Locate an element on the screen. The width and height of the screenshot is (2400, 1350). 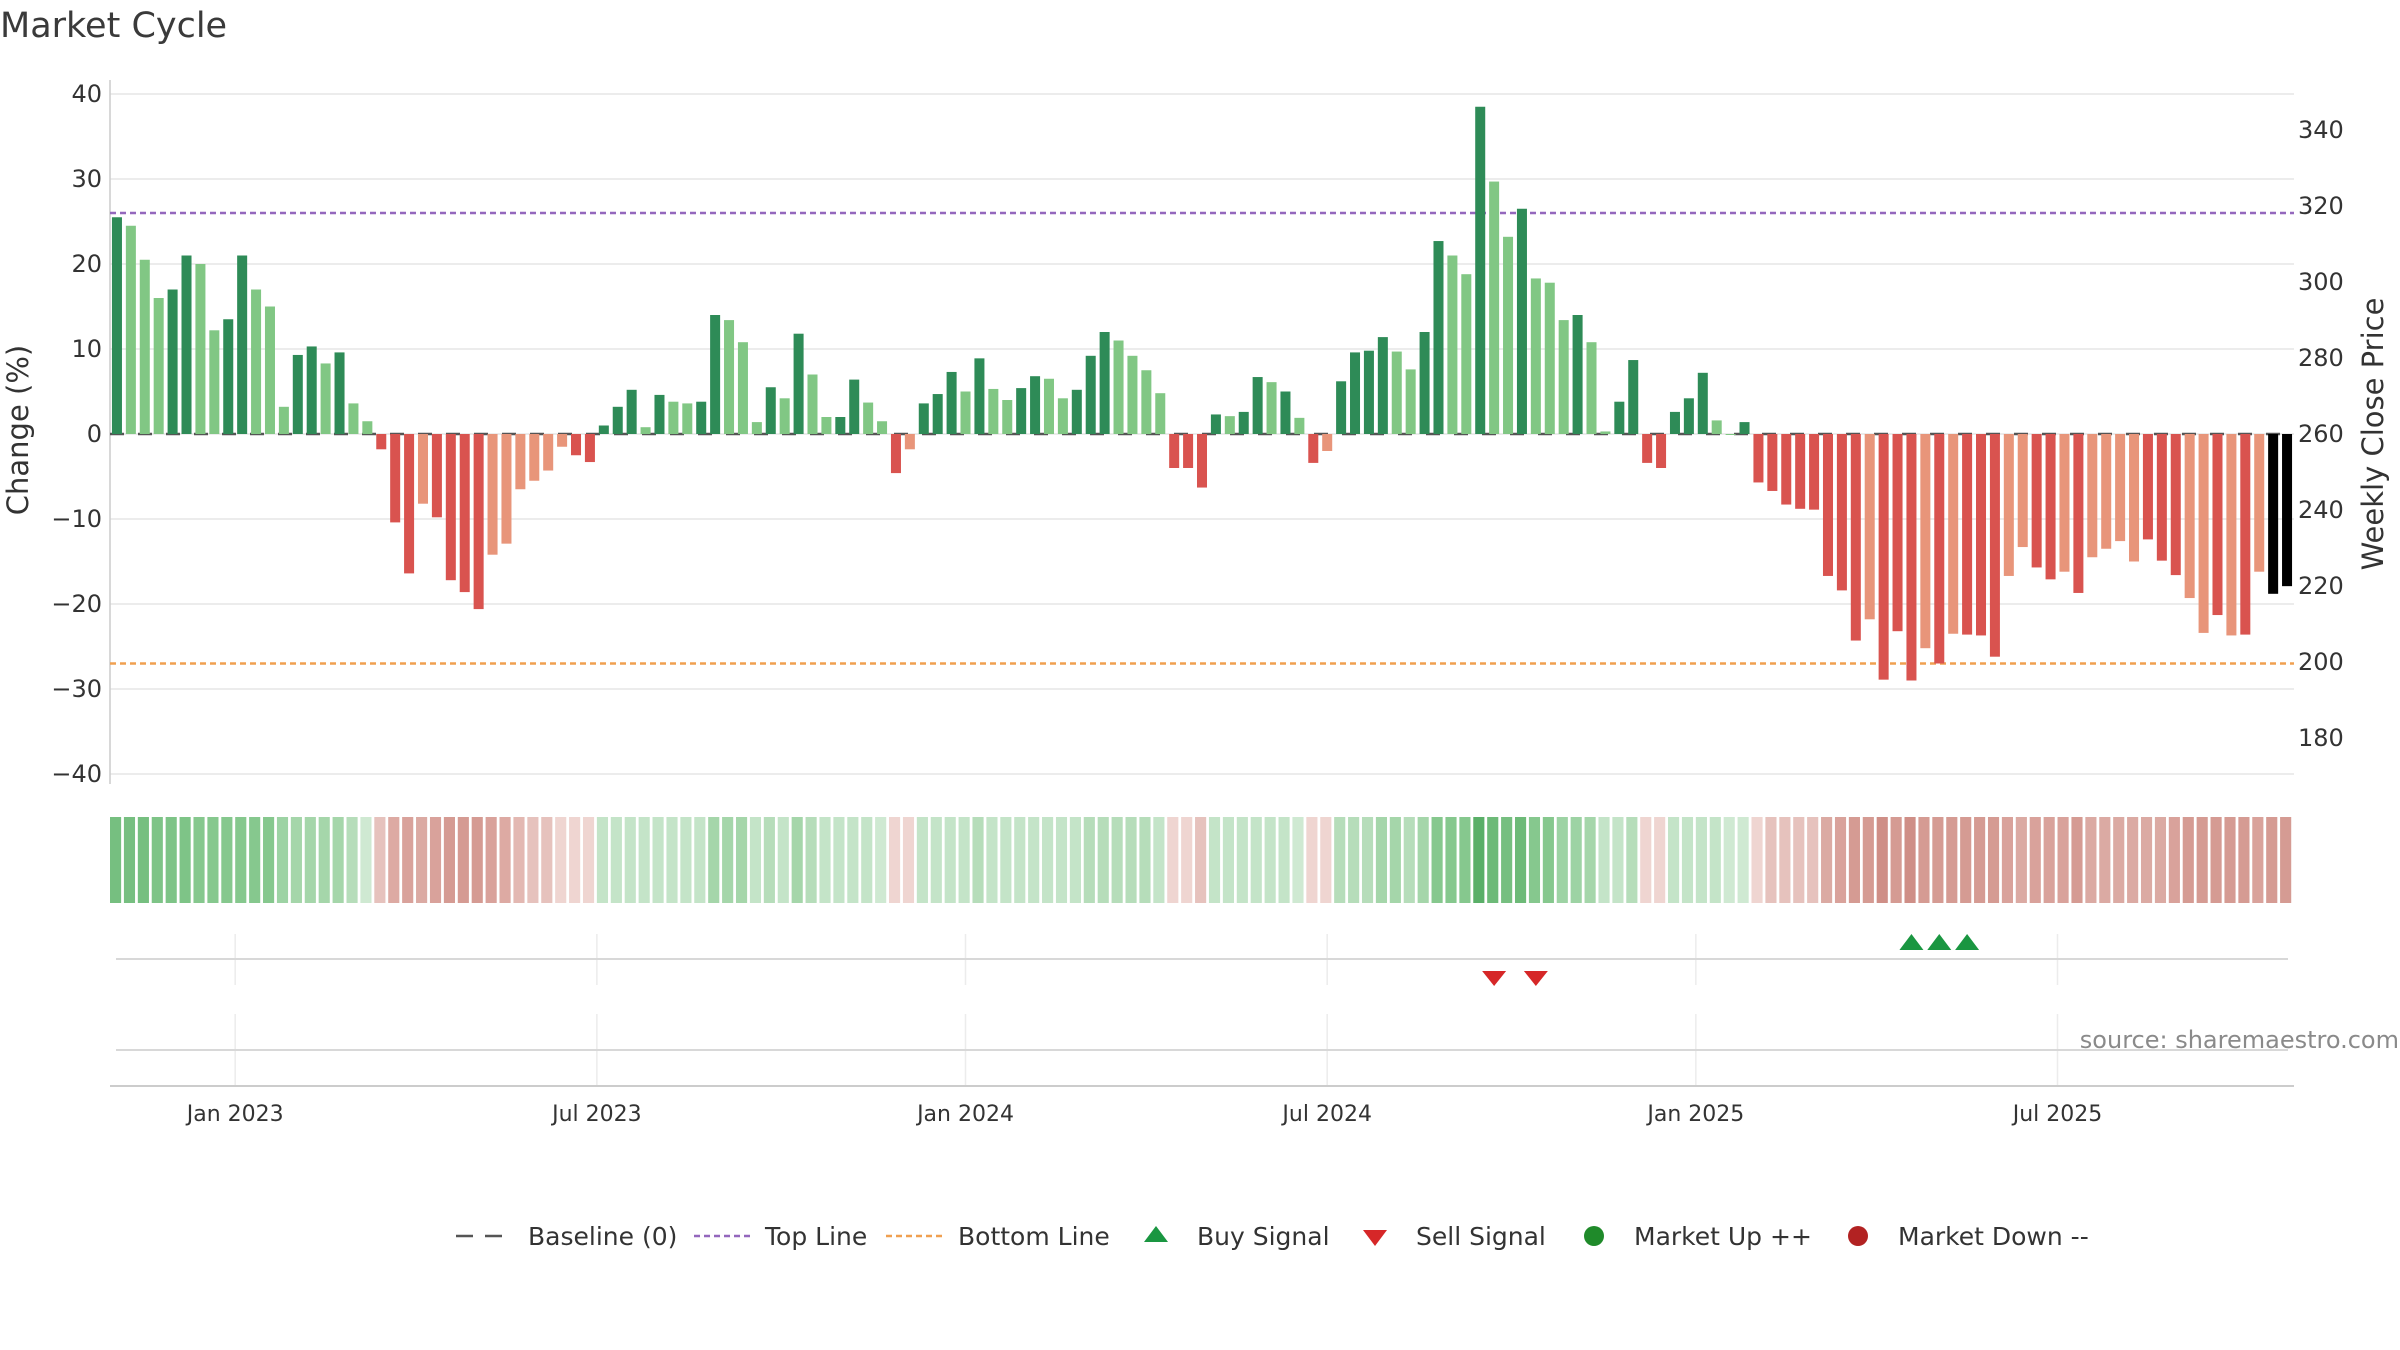
y2-tick-label: 260 is located at coordinates (2321, 434).